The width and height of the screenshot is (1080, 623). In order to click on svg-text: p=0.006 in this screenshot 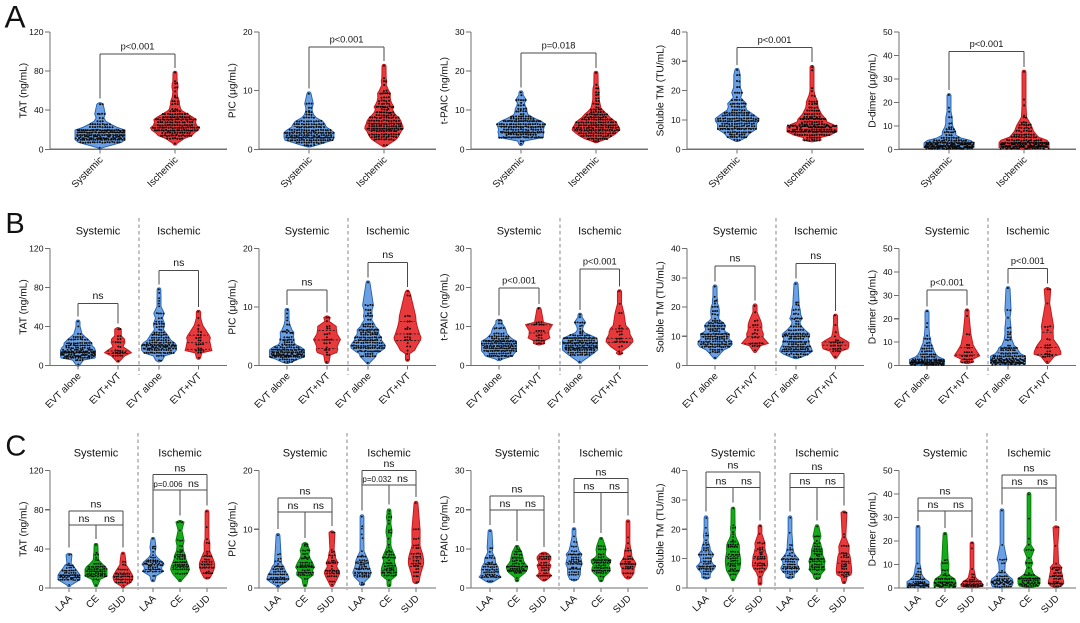, I will do `click(168, 484)`.